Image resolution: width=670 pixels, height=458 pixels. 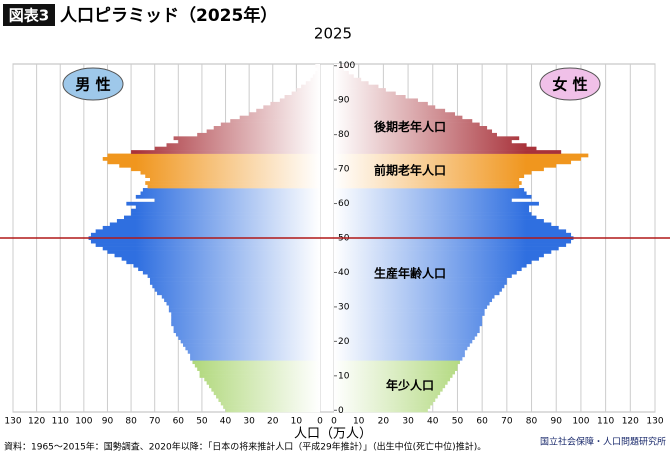 What do you see at coordinates (202, 422) in the screenshot?
I see `x-tick-label: 50` at bounding box center [202, 422].